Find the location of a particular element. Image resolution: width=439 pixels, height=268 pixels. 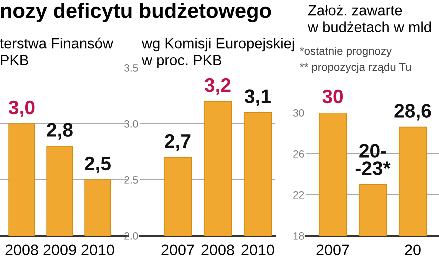

data-label: 2,7 is located at coordinates (178, 143).